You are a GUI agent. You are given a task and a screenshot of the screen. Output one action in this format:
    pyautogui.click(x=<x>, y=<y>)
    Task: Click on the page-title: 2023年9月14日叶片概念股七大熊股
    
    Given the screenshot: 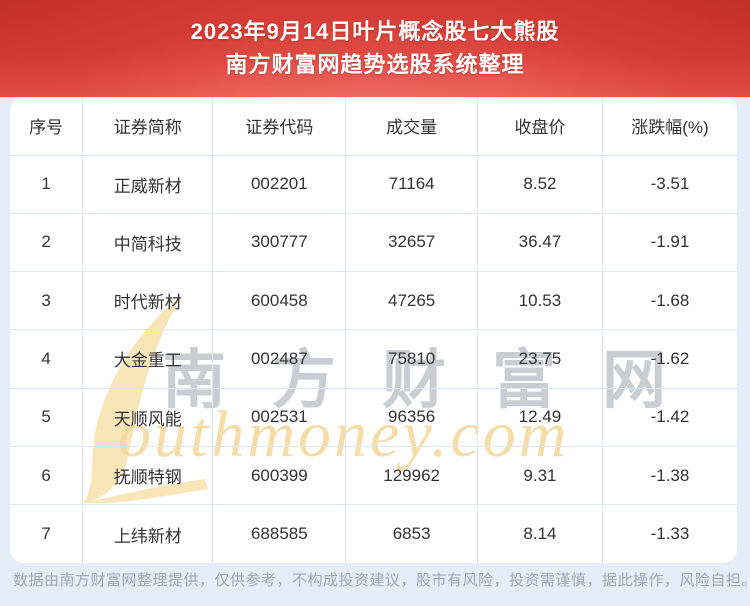 What is the action you would take?
    pyautogui.click(x=375, y=31)
    